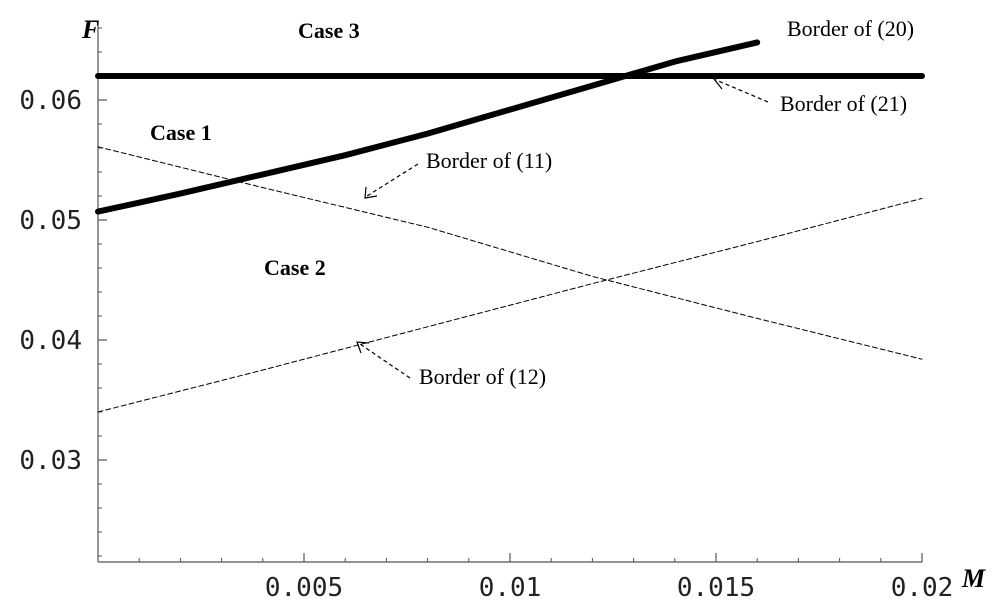 This screenshot has height=613, width=997. I want to click on y-tick-label: 0.03, so click(50, 461).